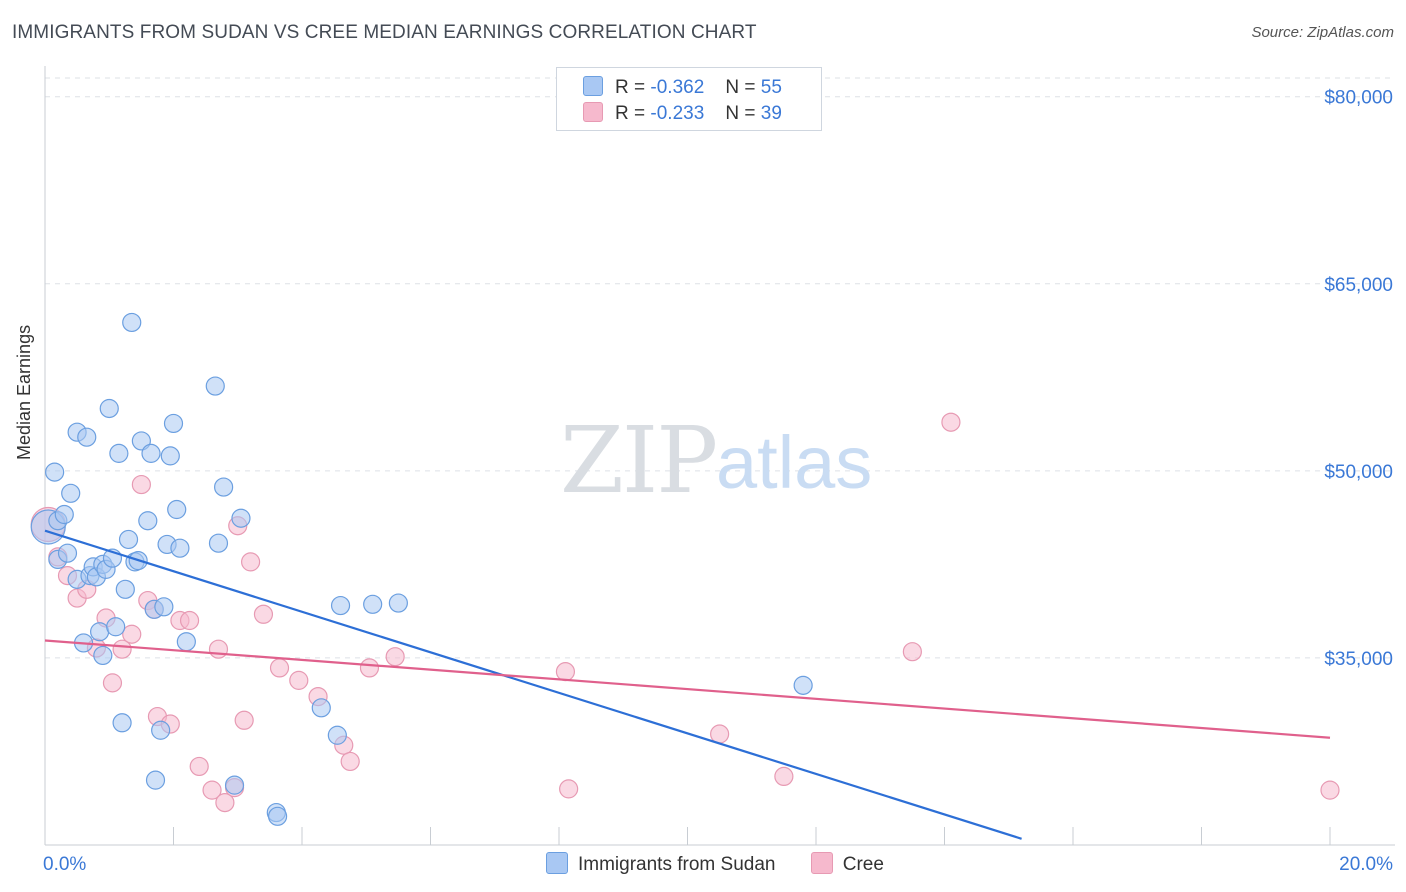 The image size is (1406, 892). I want to click on correlation-legend: R = -0.362 N = 55 R = -0.233 N = 39, so click(689, 99).